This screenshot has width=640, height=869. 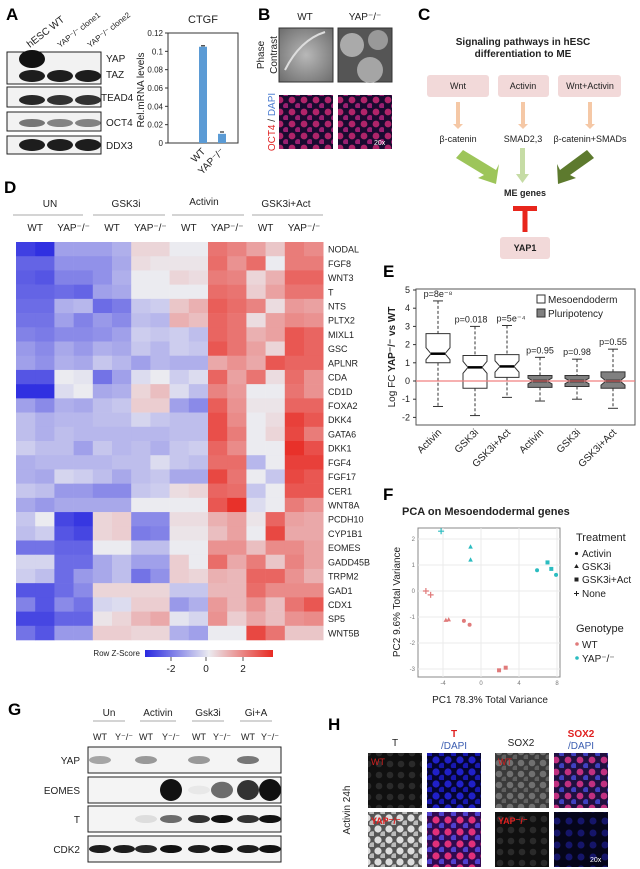 I want to click on legend-yap: YAP⁻/⁻, so click(x=598, y=659).